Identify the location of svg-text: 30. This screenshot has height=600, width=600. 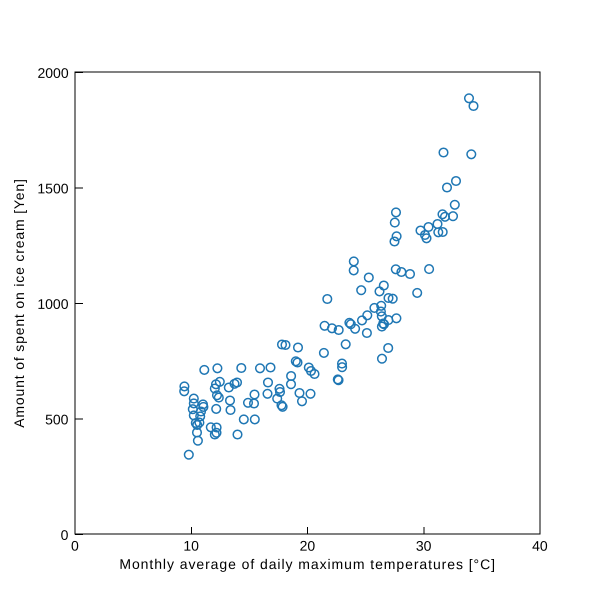
(424, 546).